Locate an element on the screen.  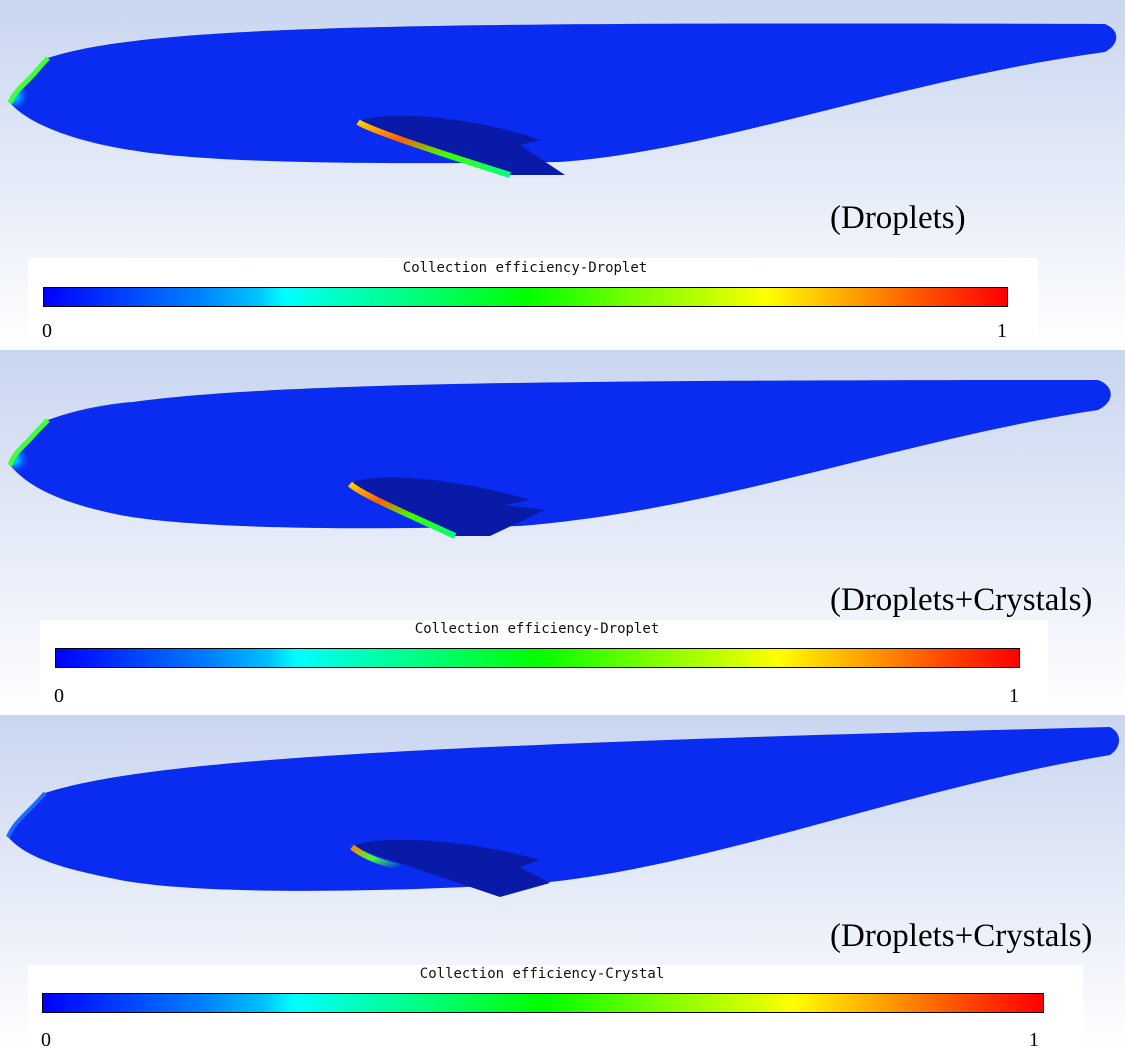
case-label: (Droplets) is located at coordinates (898, 218).